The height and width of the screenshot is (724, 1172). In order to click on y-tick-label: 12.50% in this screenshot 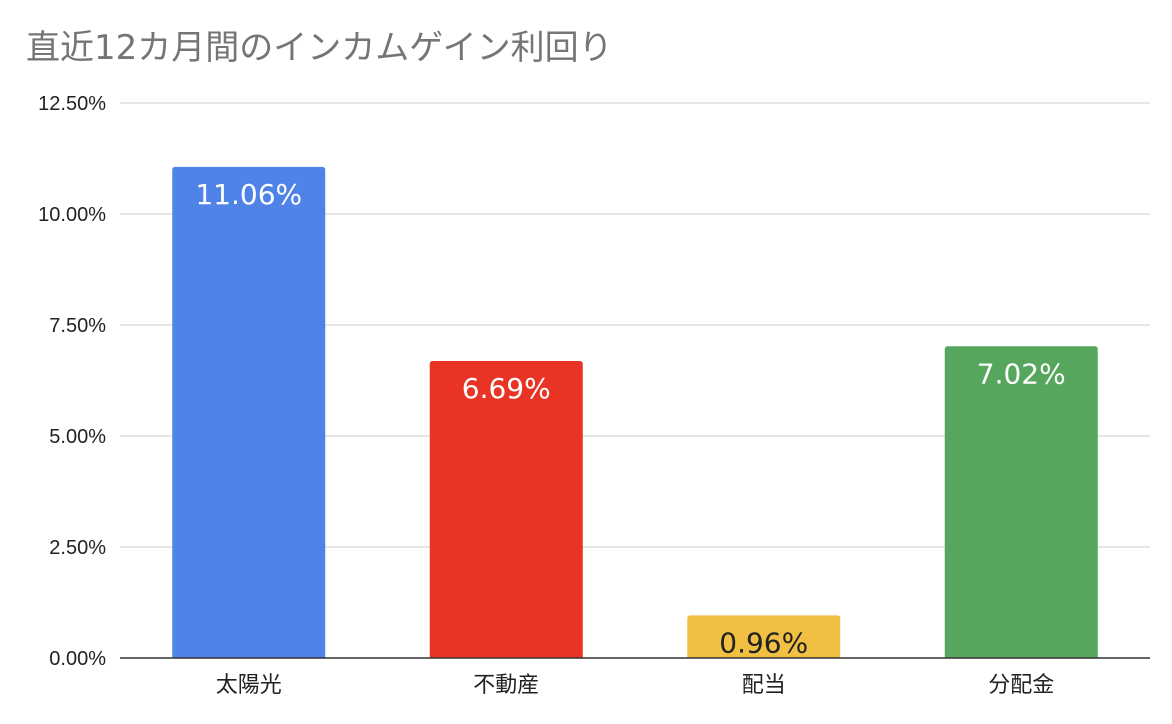, I will do `click(72, 104)`.